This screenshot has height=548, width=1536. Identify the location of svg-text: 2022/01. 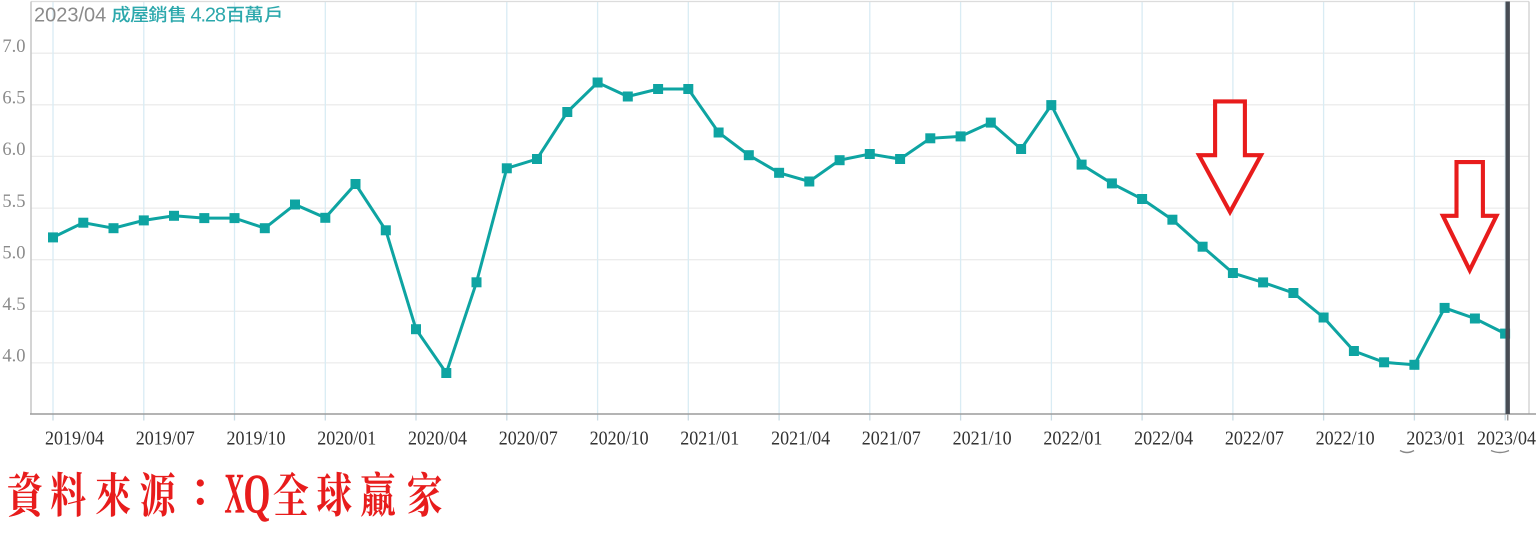
(1072, 438).